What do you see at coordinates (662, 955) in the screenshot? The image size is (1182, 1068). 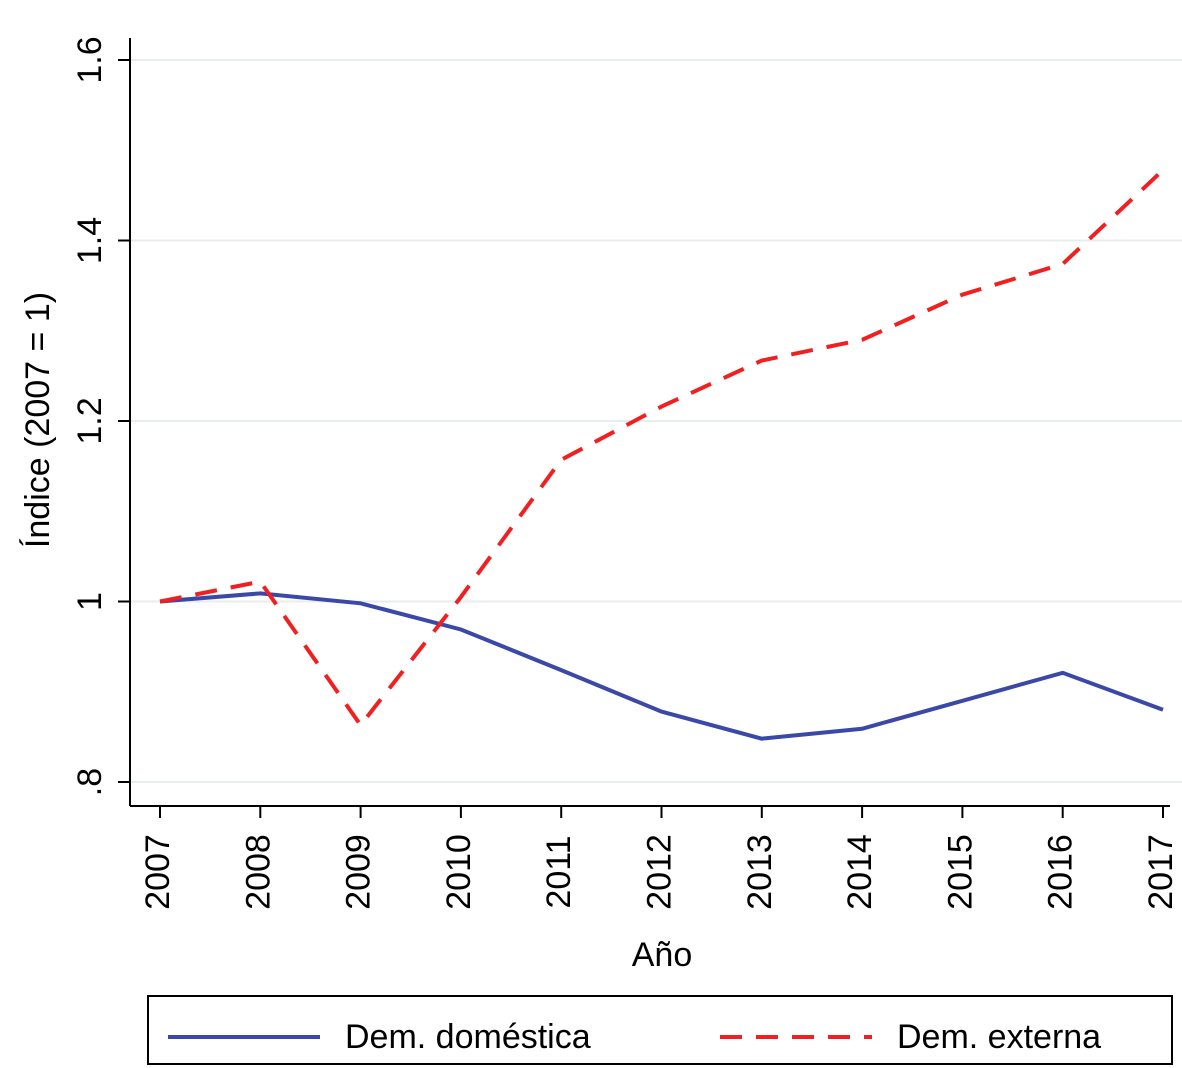 I see `x-axis-title: Año` at bounding box center [662, 955].